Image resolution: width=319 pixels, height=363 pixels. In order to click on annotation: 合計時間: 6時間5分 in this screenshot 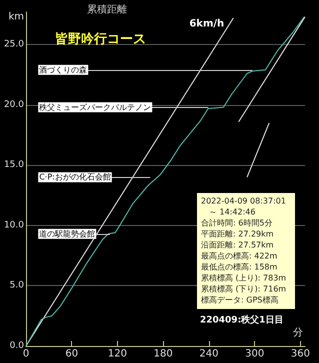, I will do `click(236, 223)`.